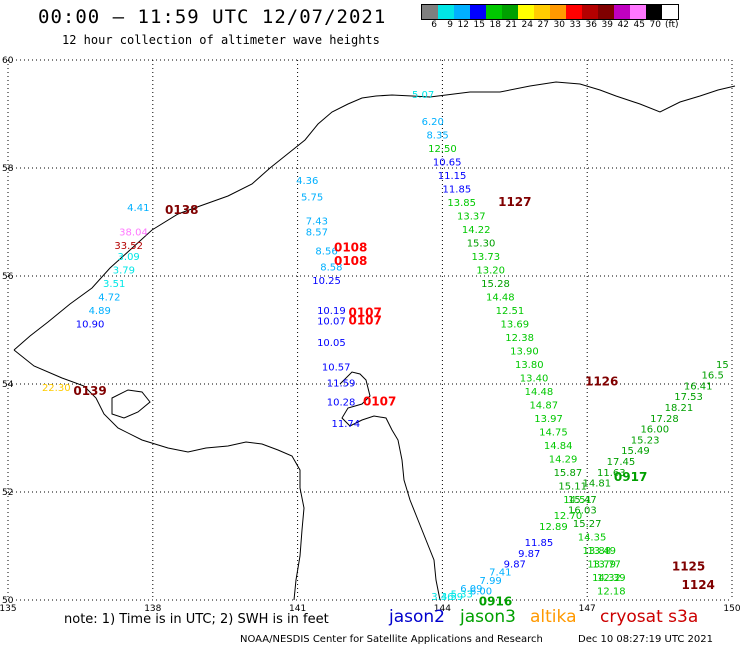  What do you see at coordinates (639, 25) in the screenshot?
I see `legend-label: 45` at bounding box center [639, 25].